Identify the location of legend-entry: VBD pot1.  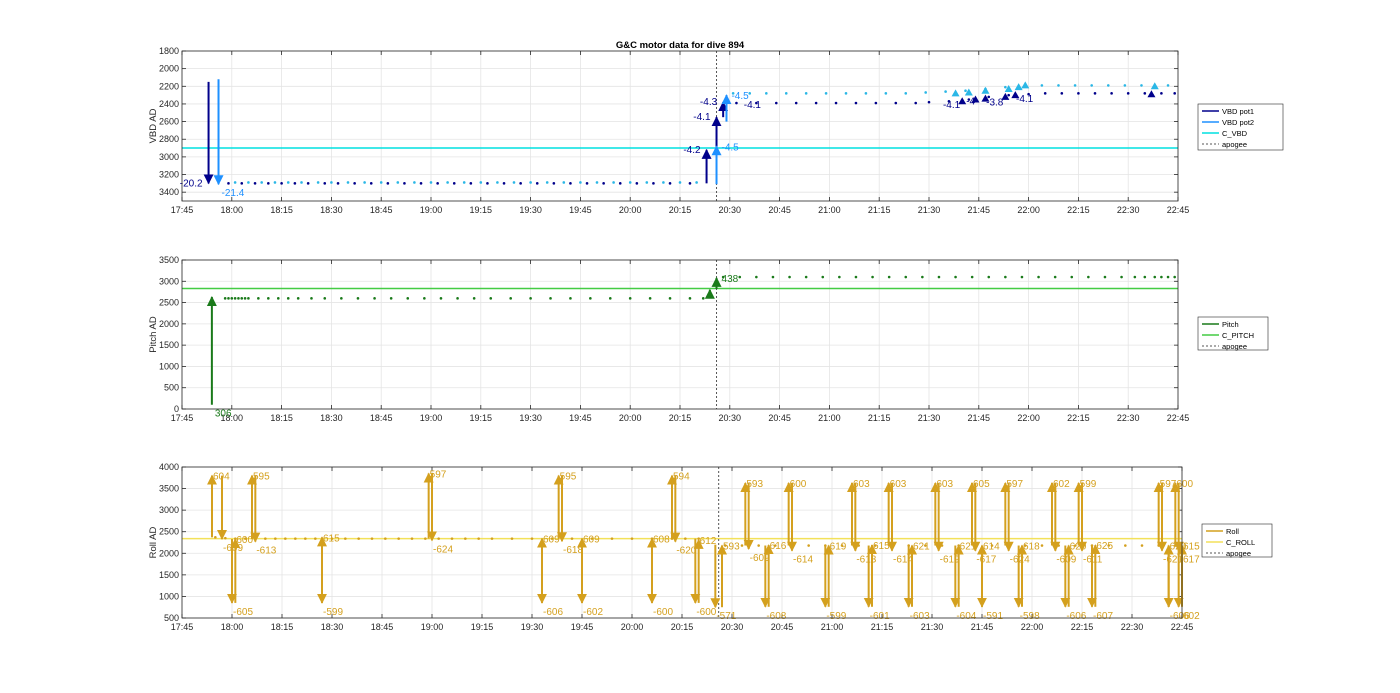
(1238, 111).